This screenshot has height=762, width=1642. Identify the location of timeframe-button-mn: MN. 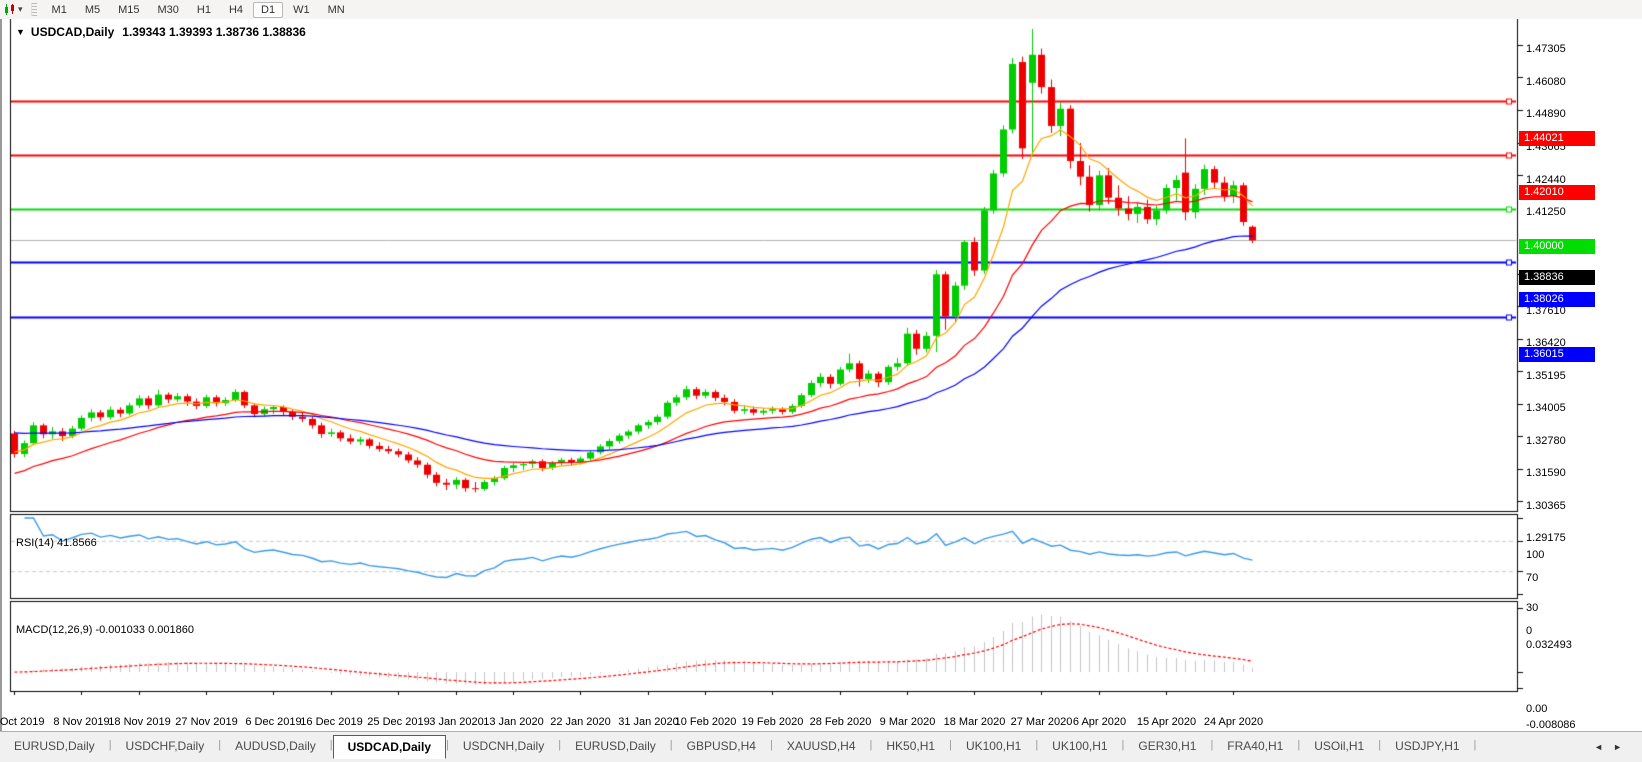
(336, 9).